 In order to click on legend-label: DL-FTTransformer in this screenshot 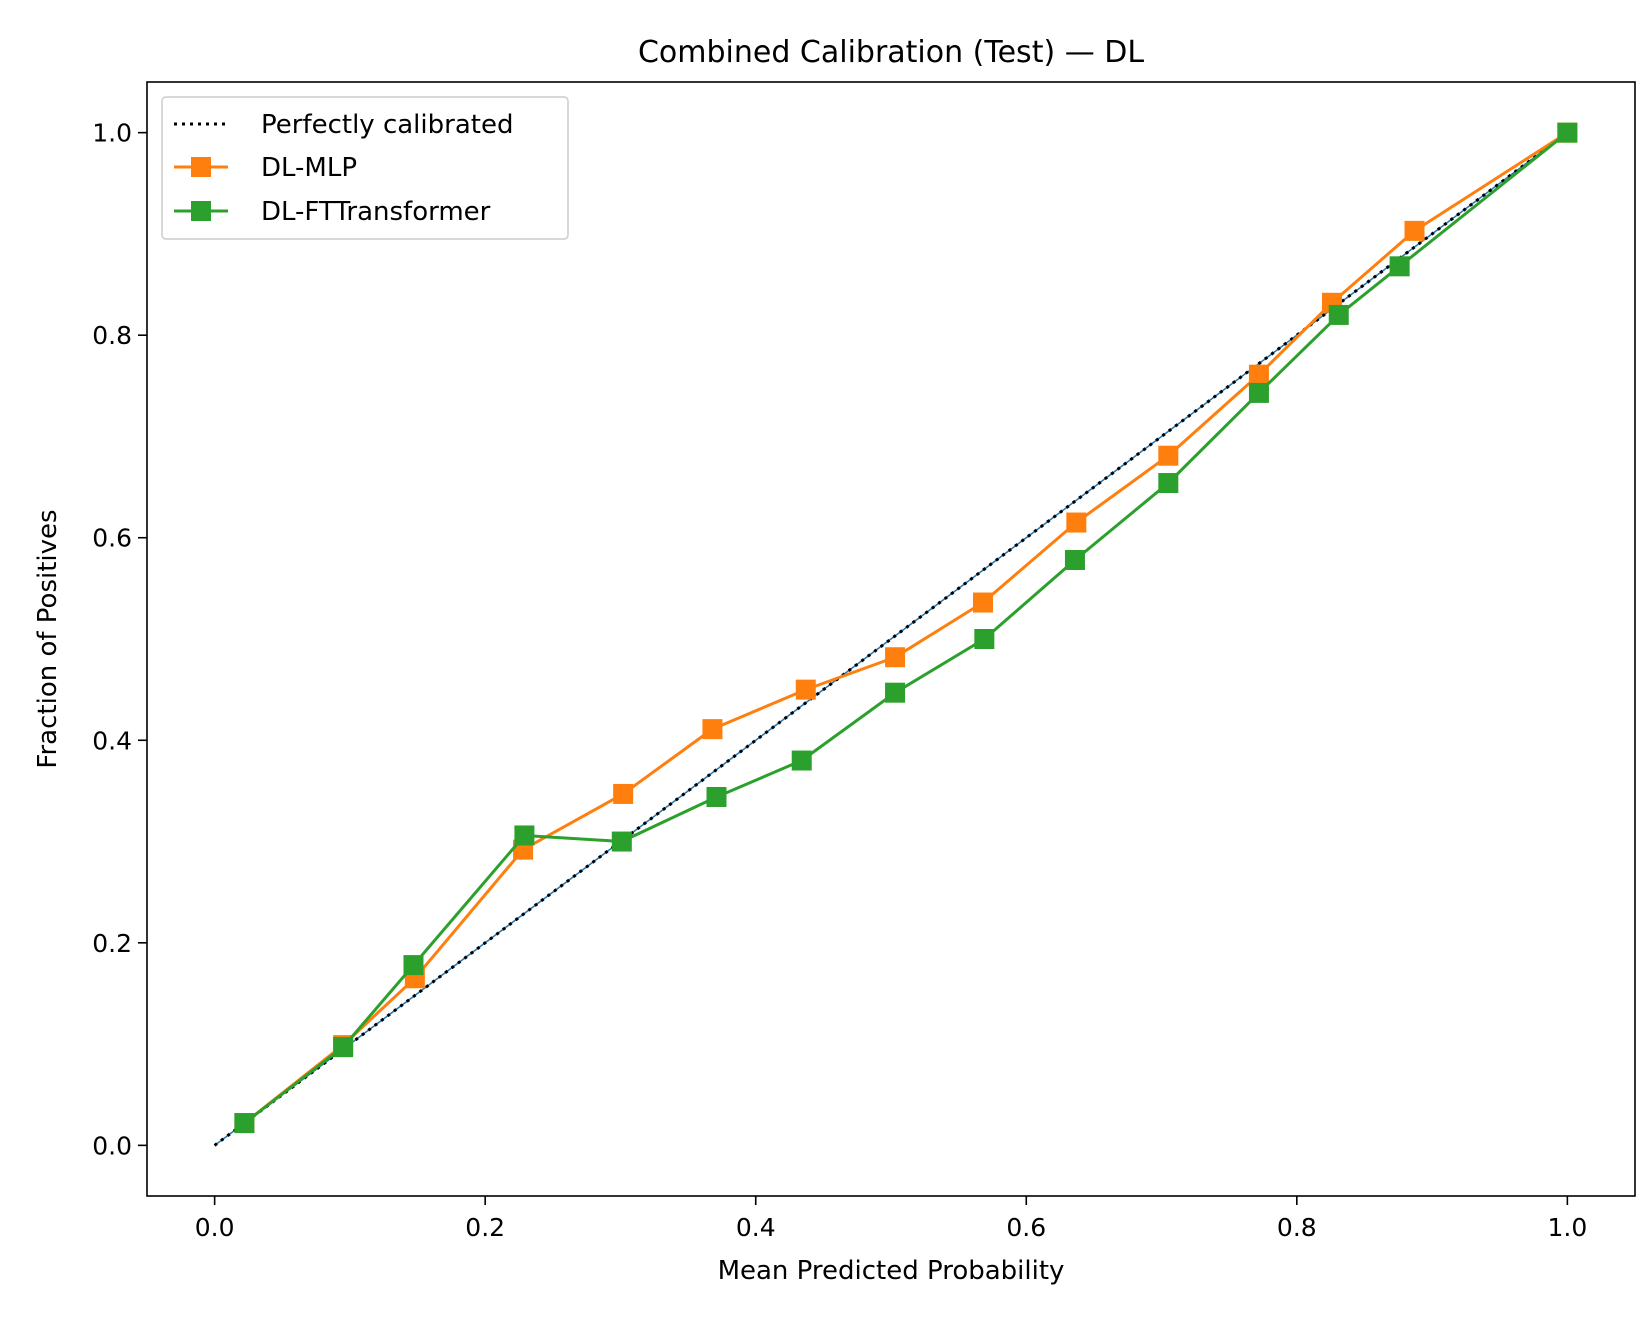, I will do `click(376, 212)`.